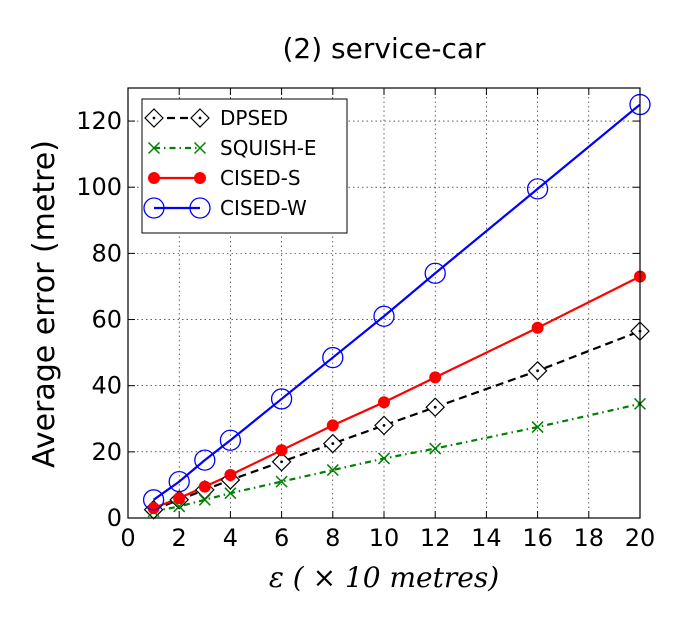 This screenshot has width=687, height=625. What do you see at coordinates (230, 538) in the screenshot?
I see `x-tick-label: 4` at bounding box center [230, 538].